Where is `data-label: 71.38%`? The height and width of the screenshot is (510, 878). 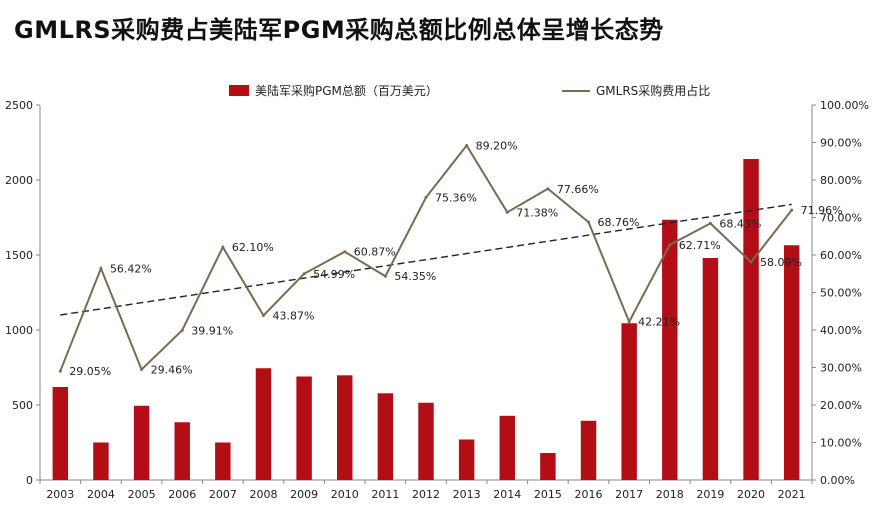 data-label: 71.38% is located at coordinates (537, 212).